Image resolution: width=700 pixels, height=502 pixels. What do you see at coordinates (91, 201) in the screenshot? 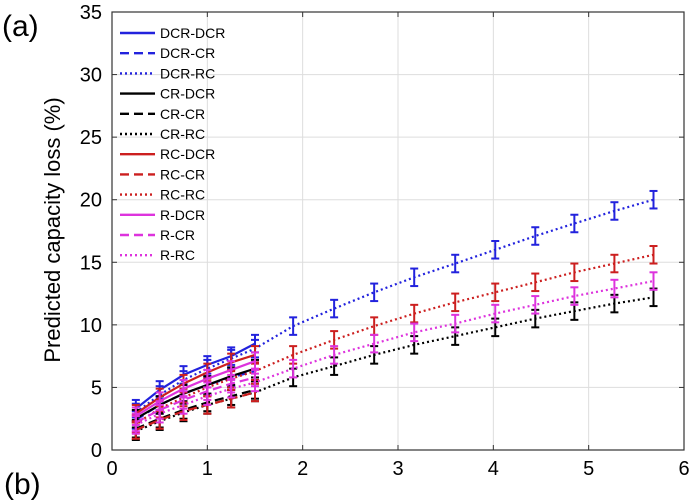
I see `y-tick-label: 20` at bounding box center [91, 201].